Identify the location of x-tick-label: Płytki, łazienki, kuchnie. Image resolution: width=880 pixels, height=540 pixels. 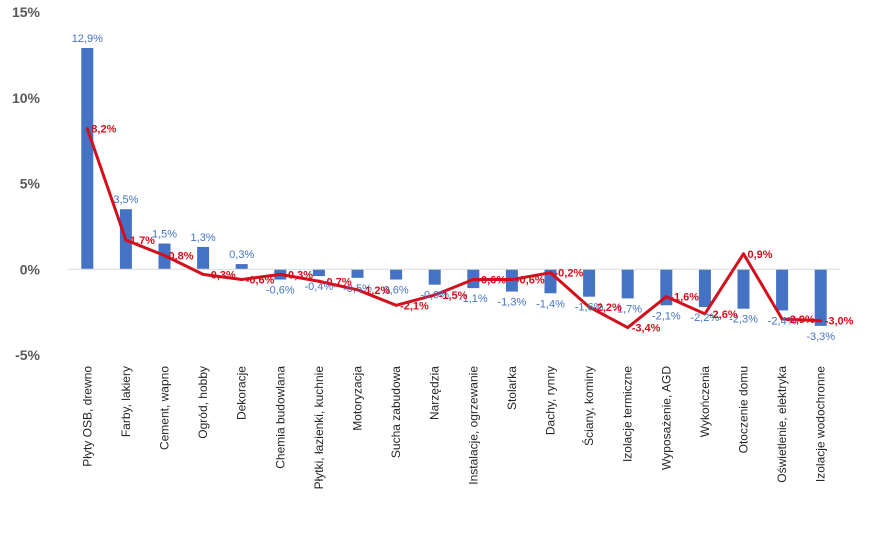
(319, 428).